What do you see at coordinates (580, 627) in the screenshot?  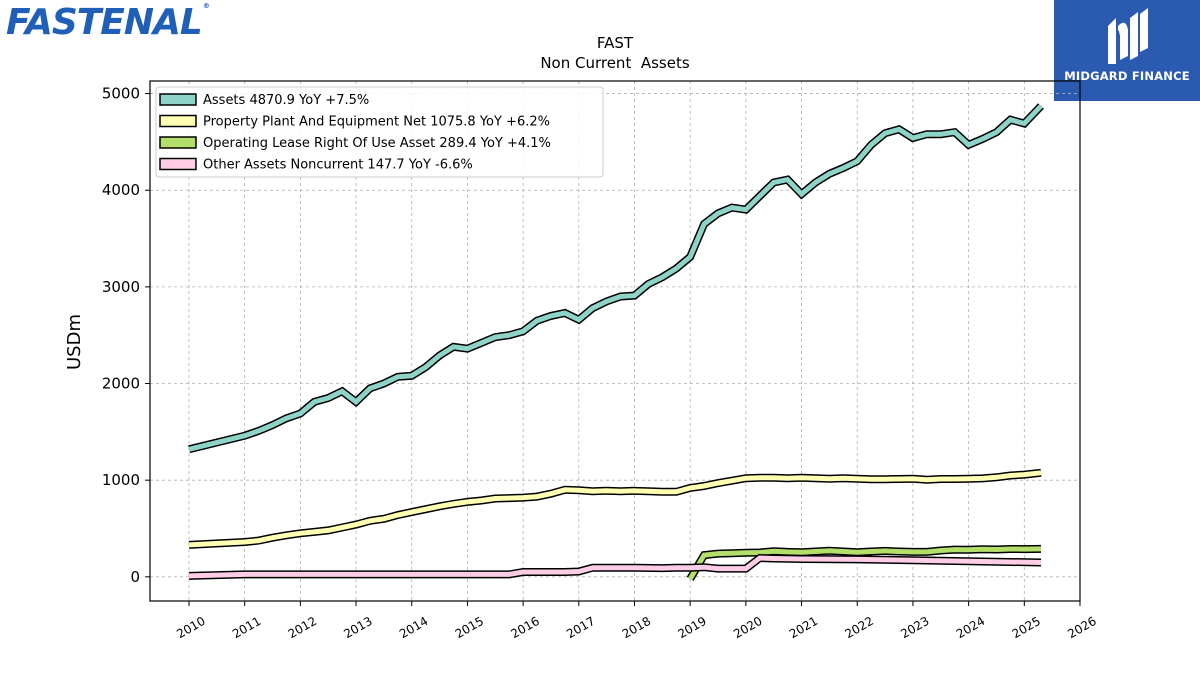 I see `x-tick-label: 2017` at bounding box center [580, 627].